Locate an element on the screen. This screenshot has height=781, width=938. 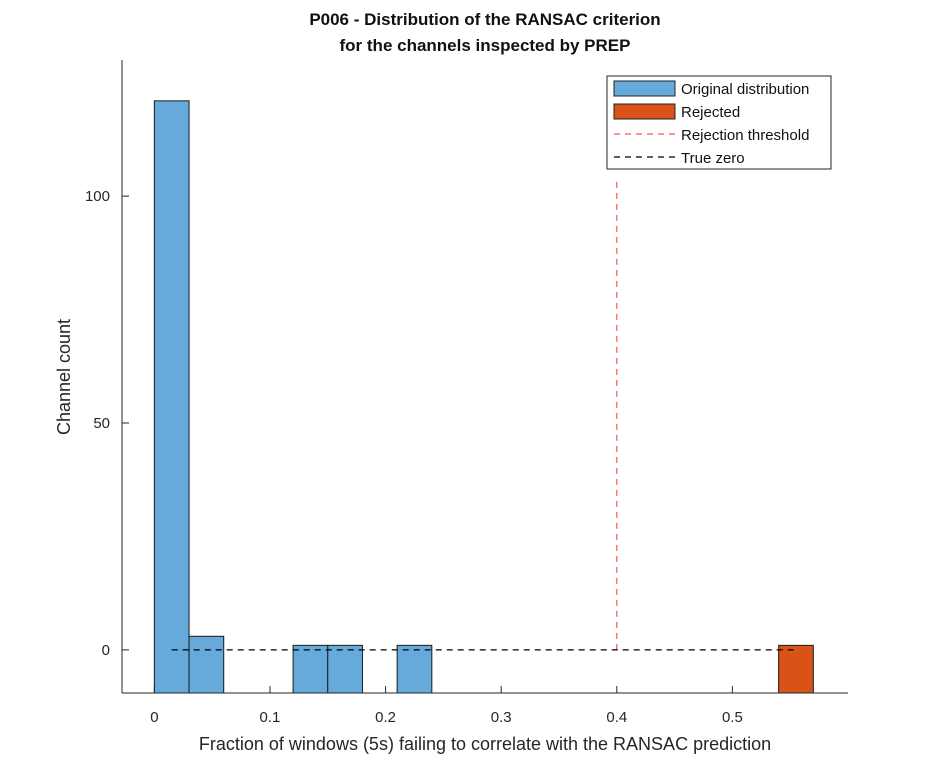
legend-swatch-original is located at coordinates (644, 88).